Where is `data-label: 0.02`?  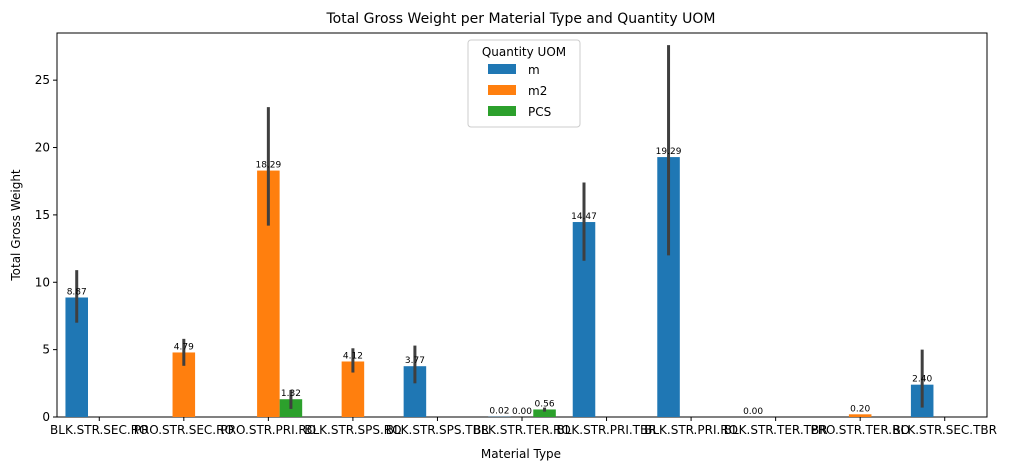 data-label: 0.02 is located at coordinates (499, 412).